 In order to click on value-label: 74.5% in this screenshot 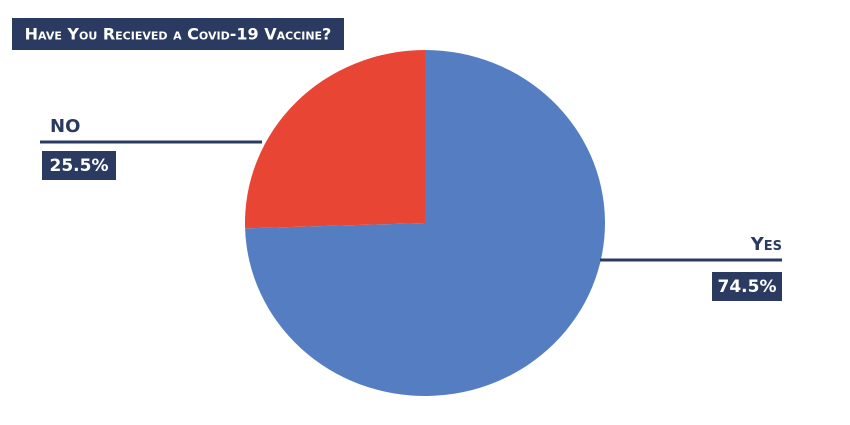, I will do `click(747, 287)`.